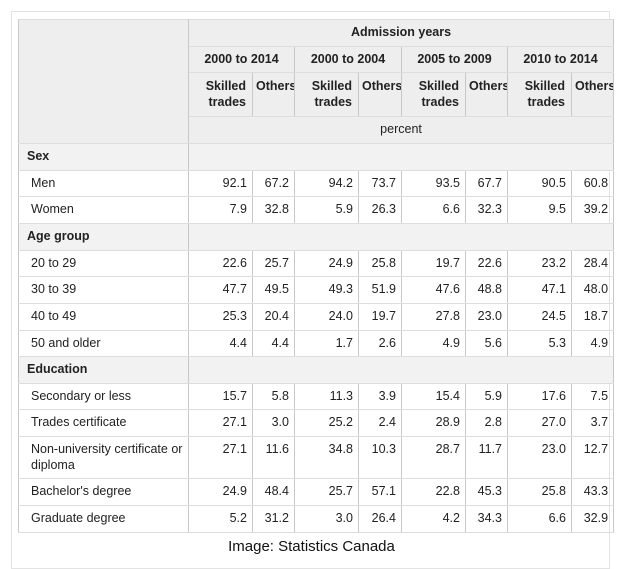 The image size is (621, 569). Describe the element at coordinates (380, 316) in the screenshot. I see `value-cell: 19.7` at that location.